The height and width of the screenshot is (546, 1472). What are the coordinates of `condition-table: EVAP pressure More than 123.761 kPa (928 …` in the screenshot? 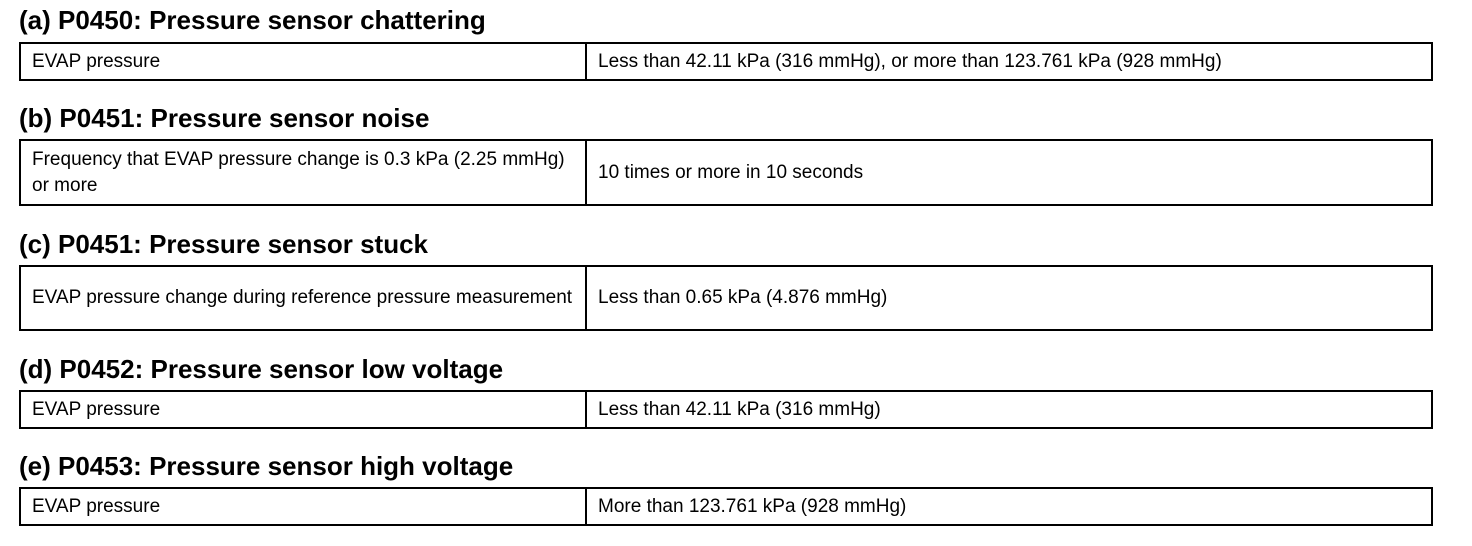 It's located at (726, 506).